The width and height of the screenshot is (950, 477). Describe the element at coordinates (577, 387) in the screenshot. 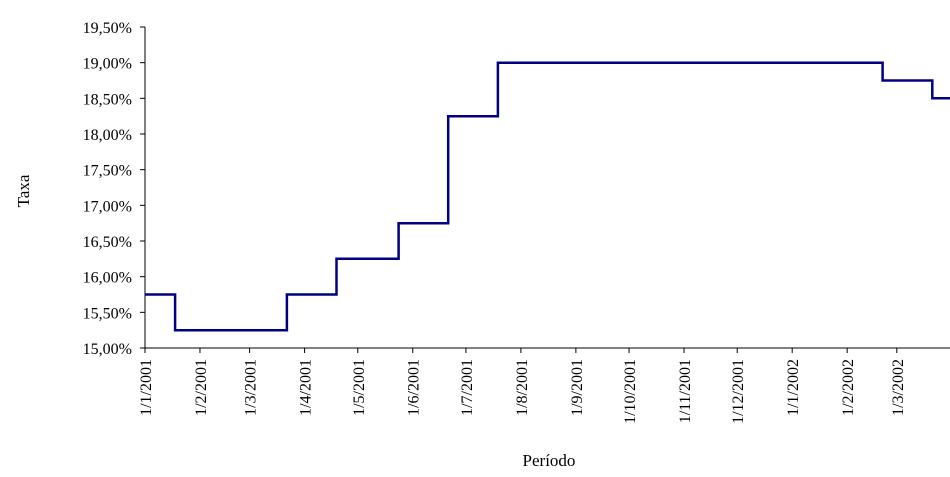

I see `x-tick-label: 1/9/2001` at that location.